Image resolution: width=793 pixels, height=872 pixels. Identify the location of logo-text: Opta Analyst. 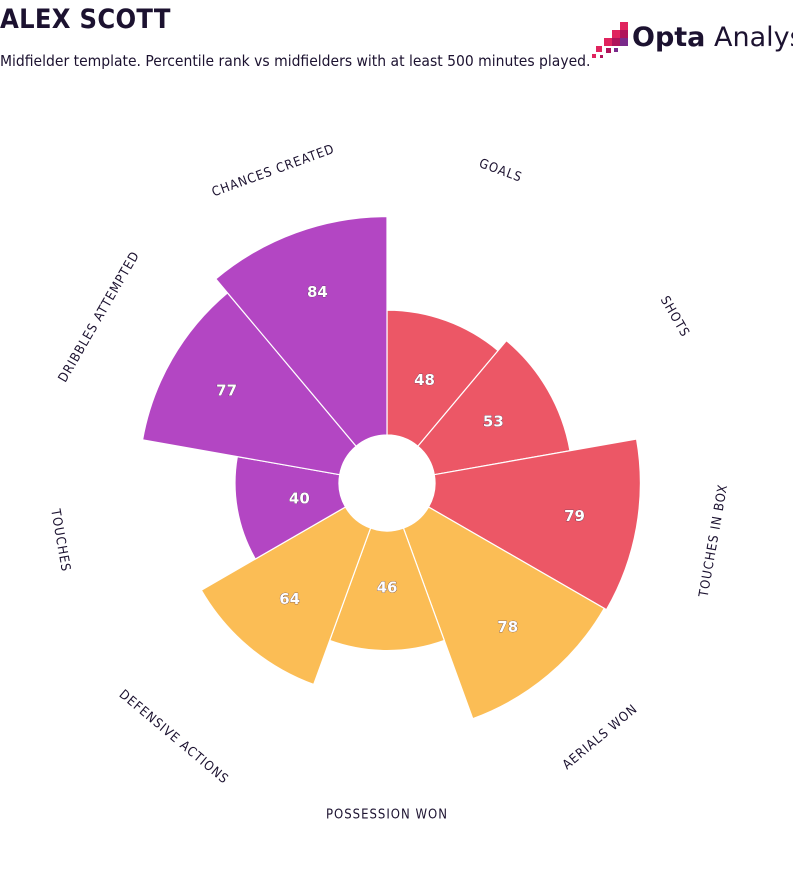
(712, 37).